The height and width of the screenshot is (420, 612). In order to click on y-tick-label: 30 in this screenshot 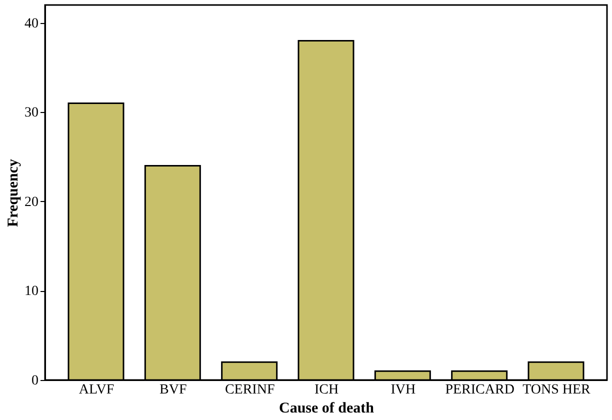, I will do `click(31, 113)`.